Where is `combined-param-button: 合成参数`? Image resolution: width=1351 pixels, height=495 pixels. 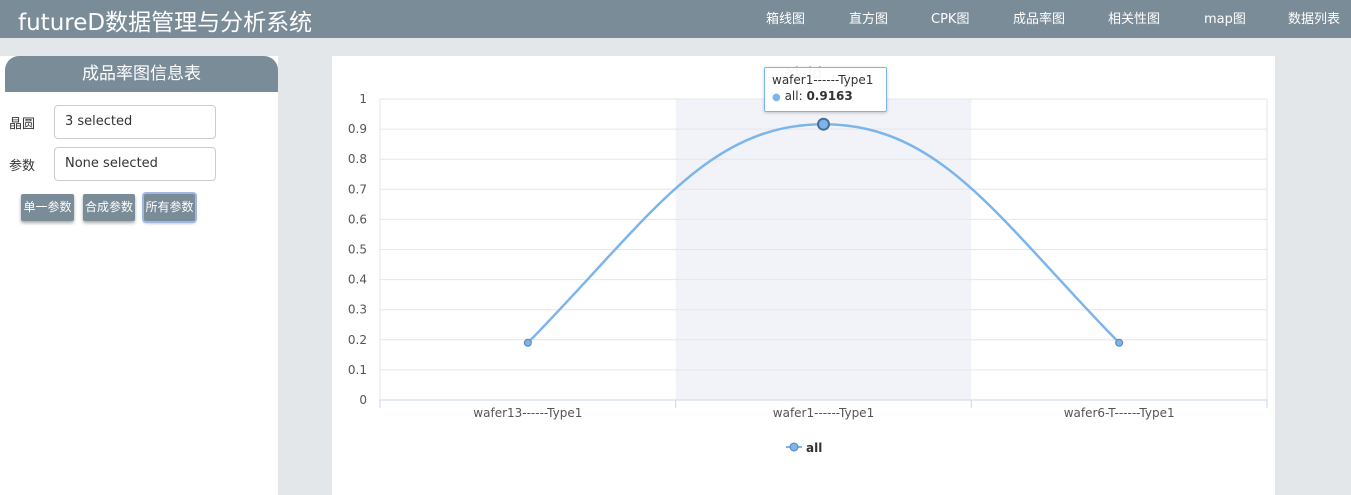
combined-param-button: 合成参数 is located at coordinates (109, 207).